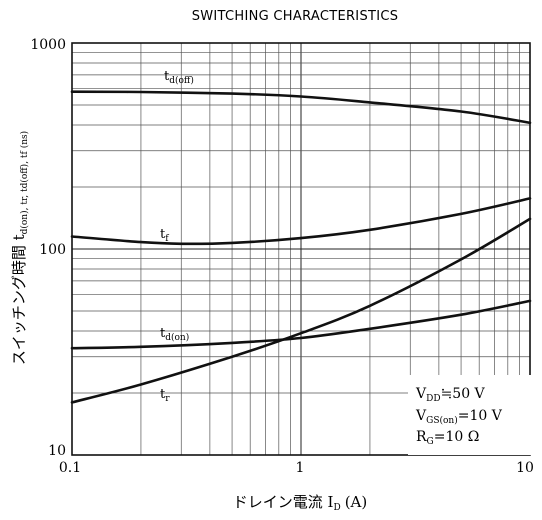 The height and width of the screenshot is (520, 542). I want to click on condition-rg: RG=10 Ω, so click(447, 438).